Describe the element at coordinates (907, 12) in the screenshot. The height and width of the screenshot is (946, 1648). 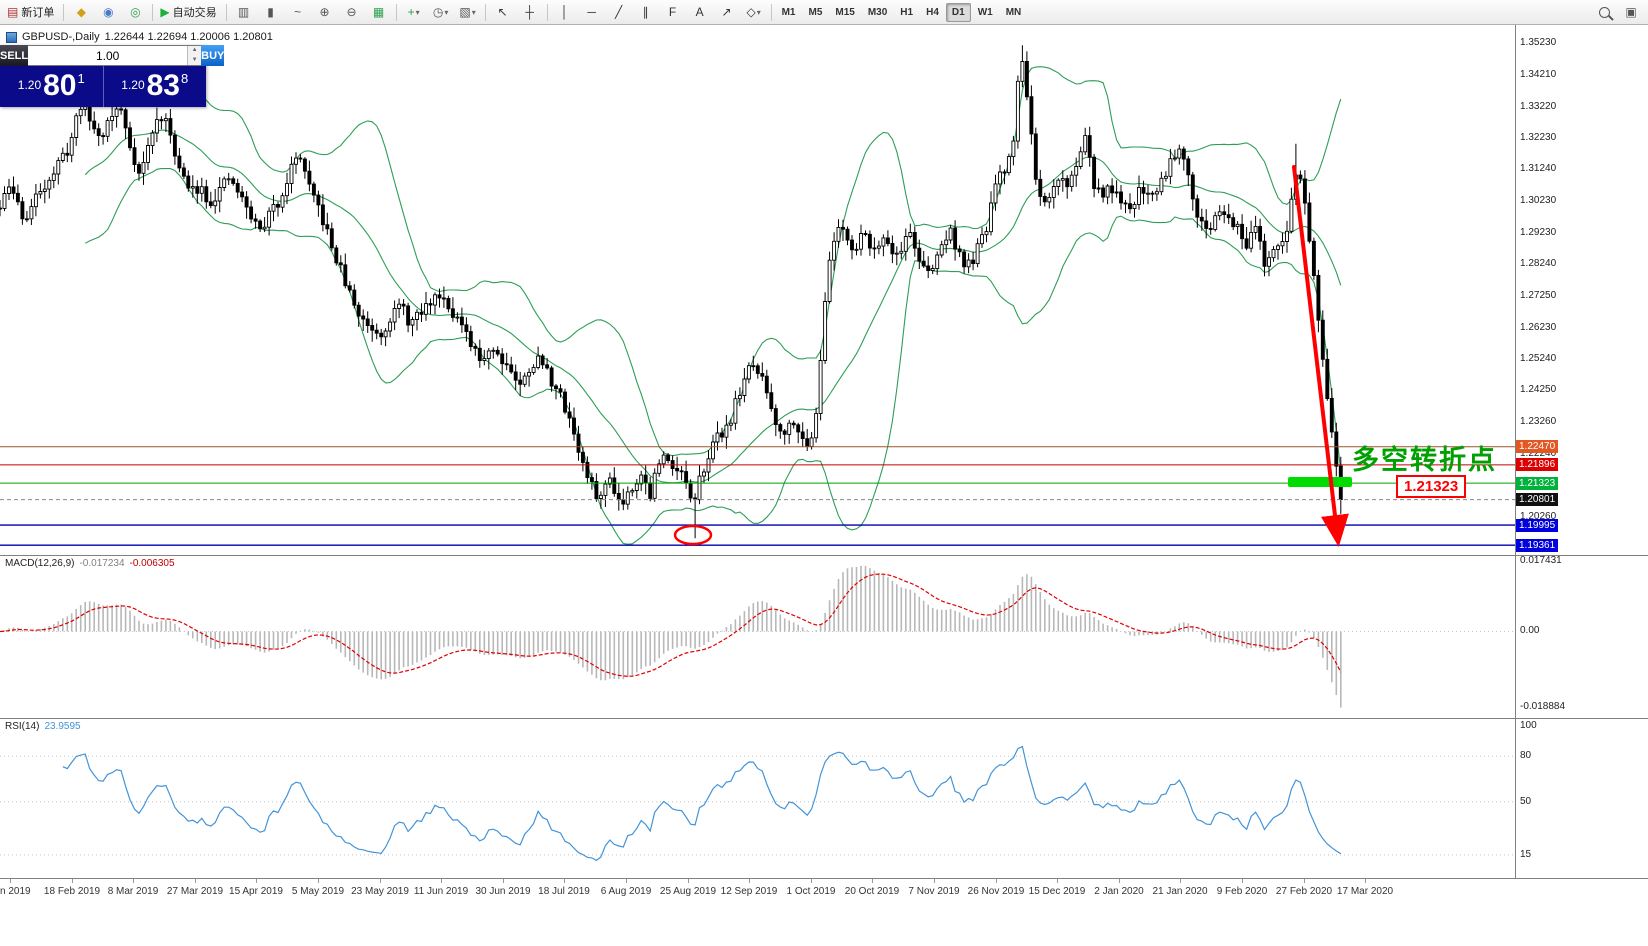
I see `timeframe-h1-button: H1` at that location.